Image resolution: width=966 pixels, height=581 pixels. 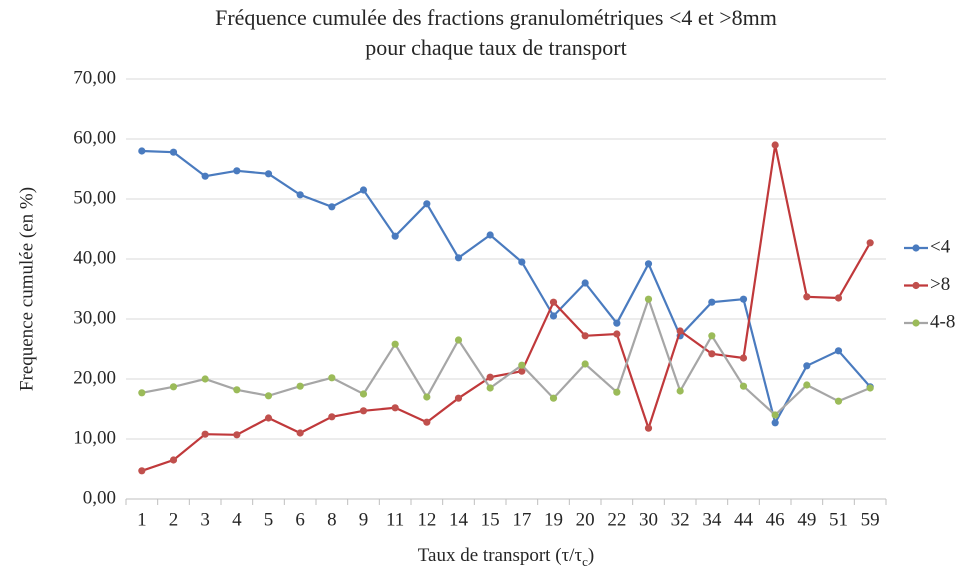 I want to click on legend-label: <4, so click(x=940, y=246).